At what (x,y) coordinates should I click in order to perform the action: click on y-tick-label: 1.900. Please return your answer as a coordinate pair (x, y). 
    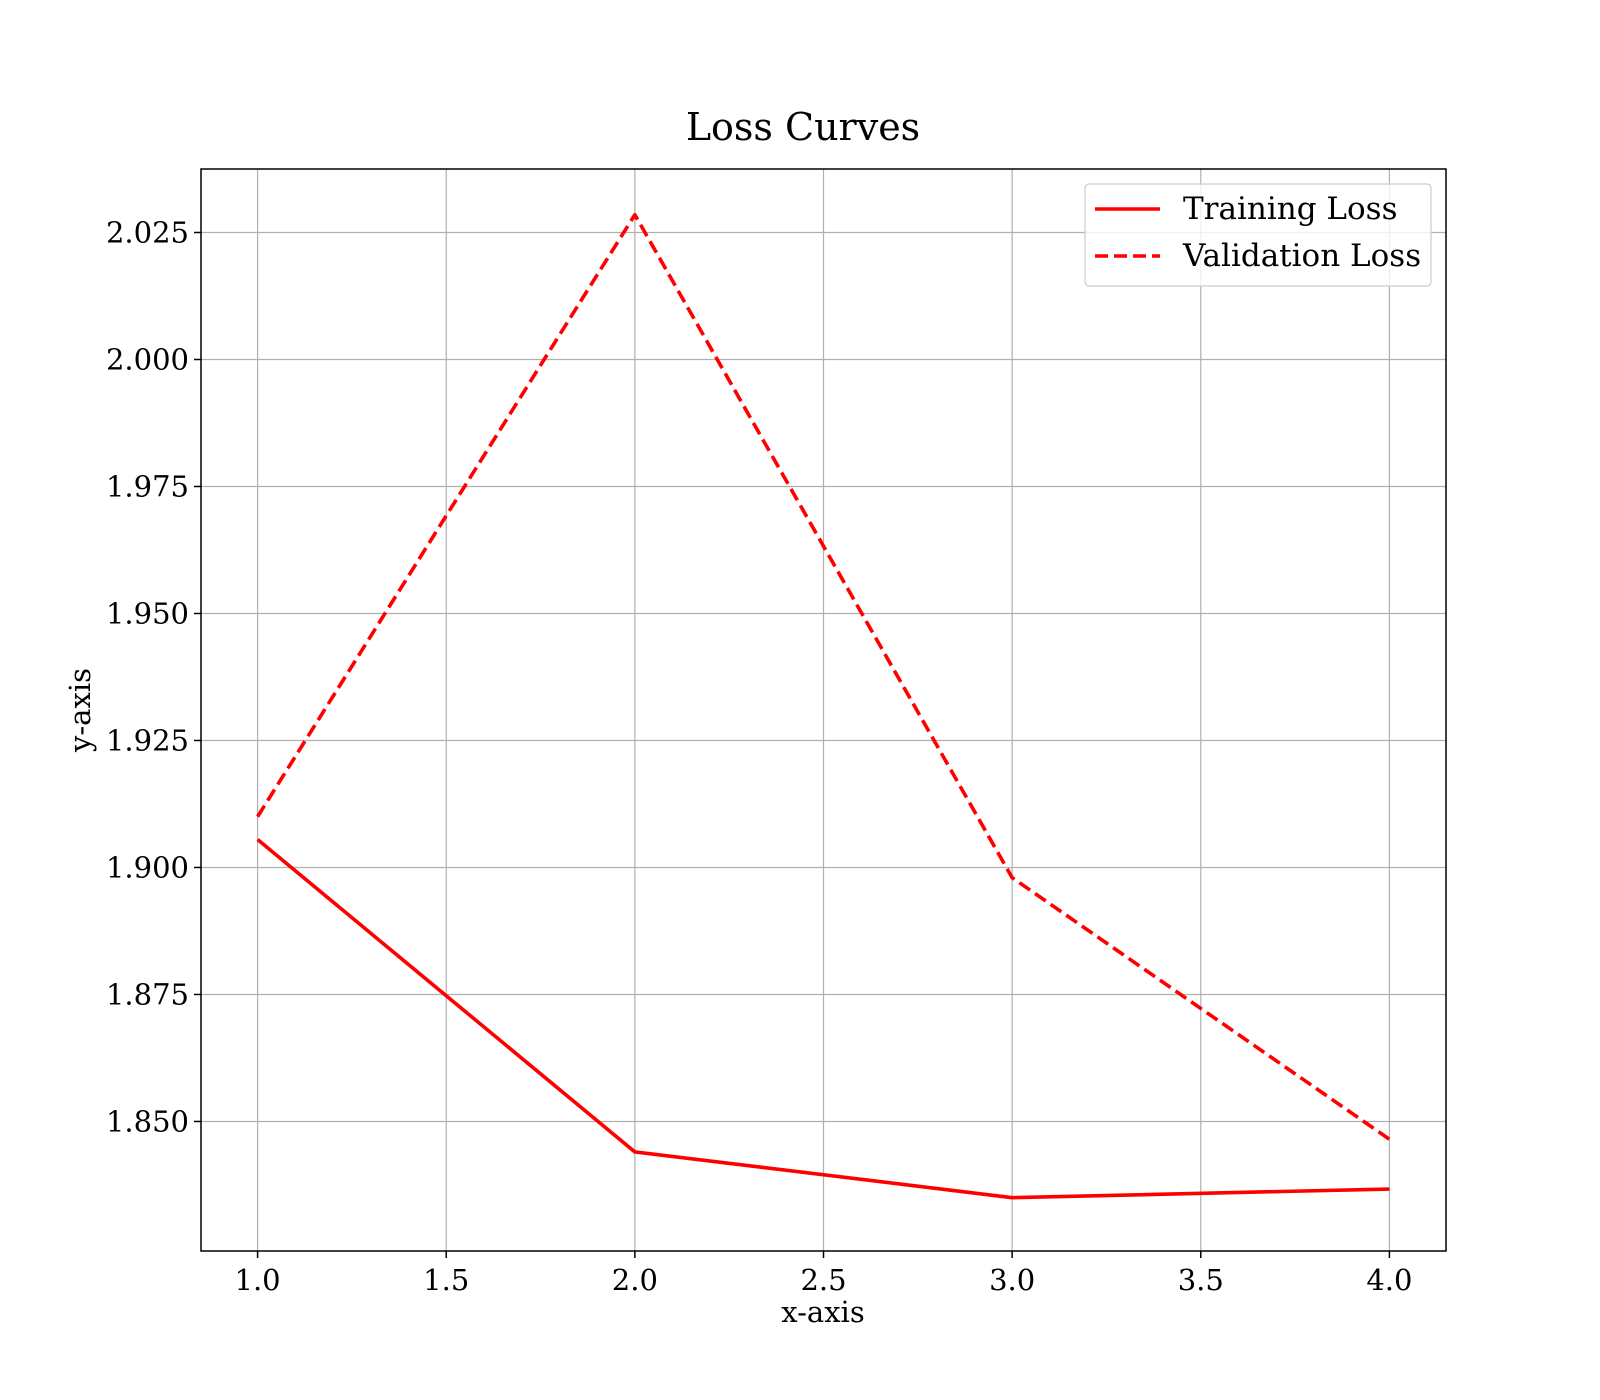
    Looking at the image, I should click on (147, 867).